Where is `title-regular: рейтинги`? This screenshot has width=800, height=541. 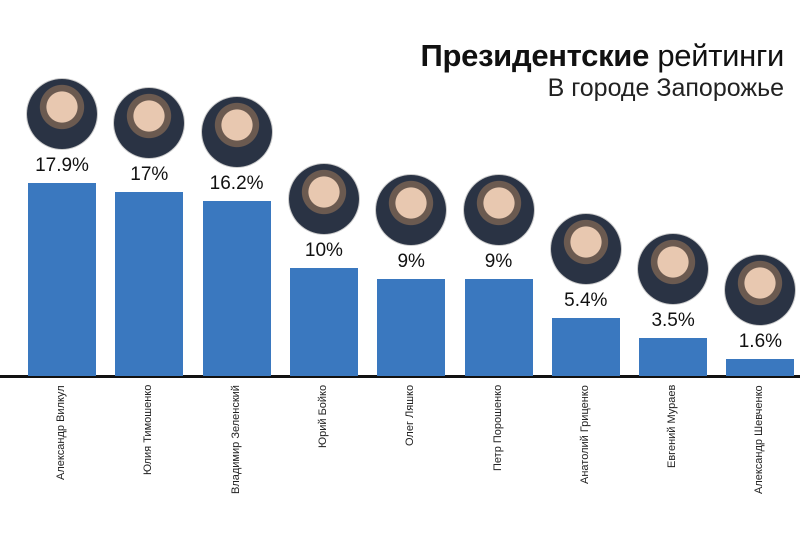
title-regular: рейтинги is located at coordinates (720, 55).